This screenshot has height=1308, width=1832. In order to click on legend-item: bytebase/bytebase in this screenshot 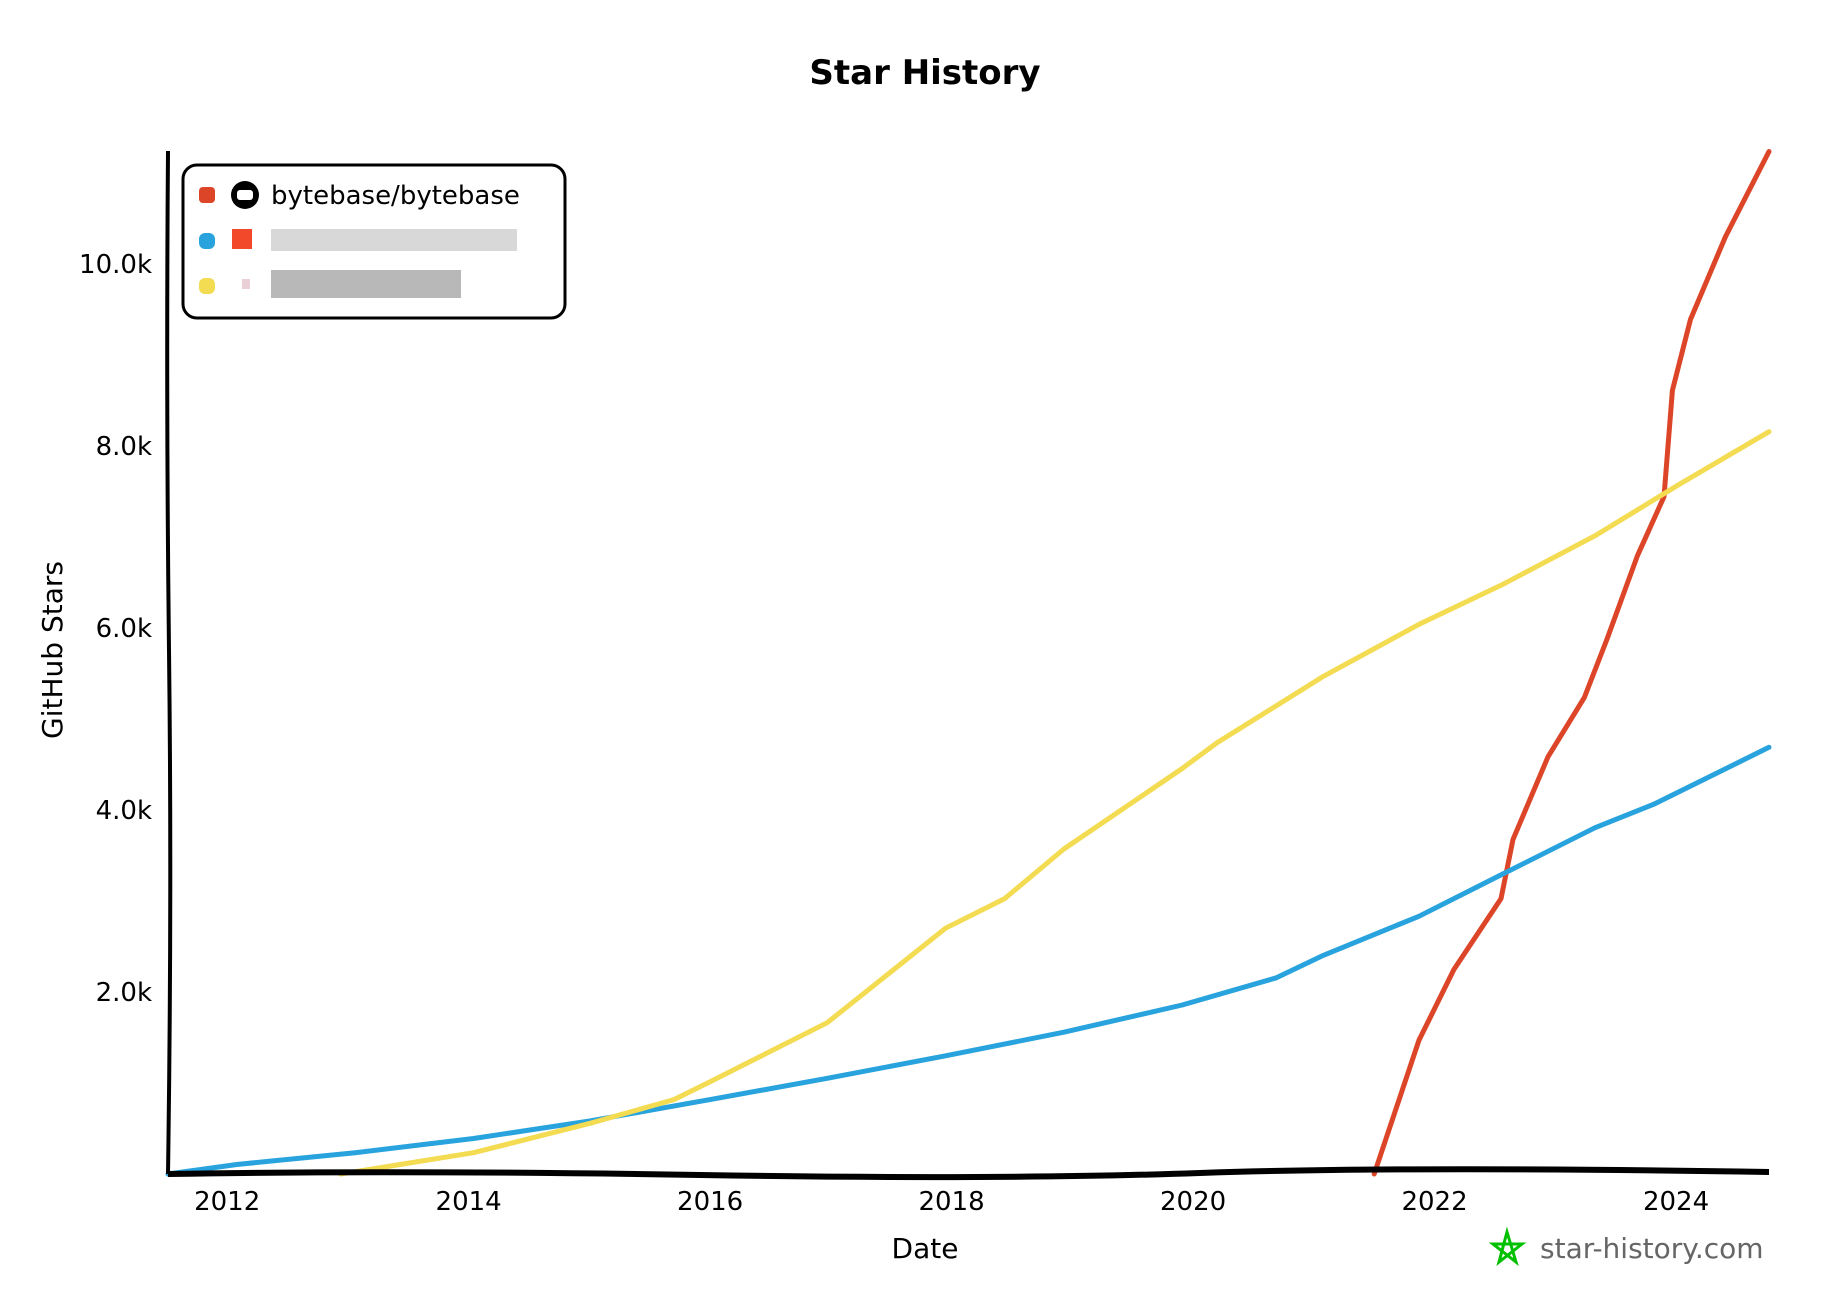, I will do `click(359, 196)`.